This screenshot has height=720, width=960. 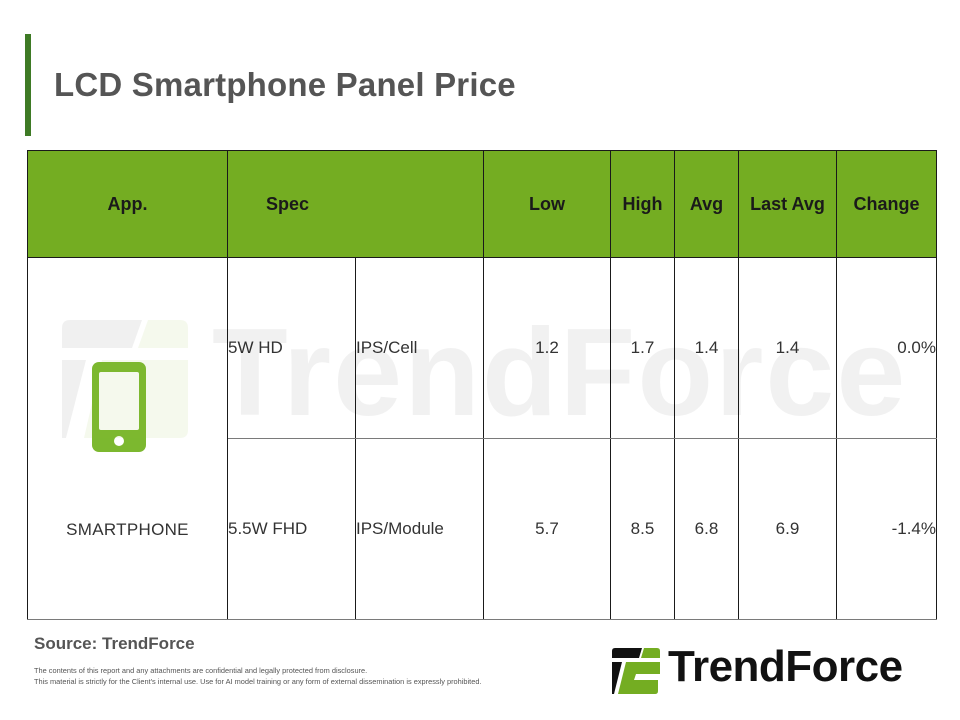 What do you see at coordinates (886, 529) in the screenshot?
I see `change-value-negative: -1.4%` at bounding box center [886, 529].